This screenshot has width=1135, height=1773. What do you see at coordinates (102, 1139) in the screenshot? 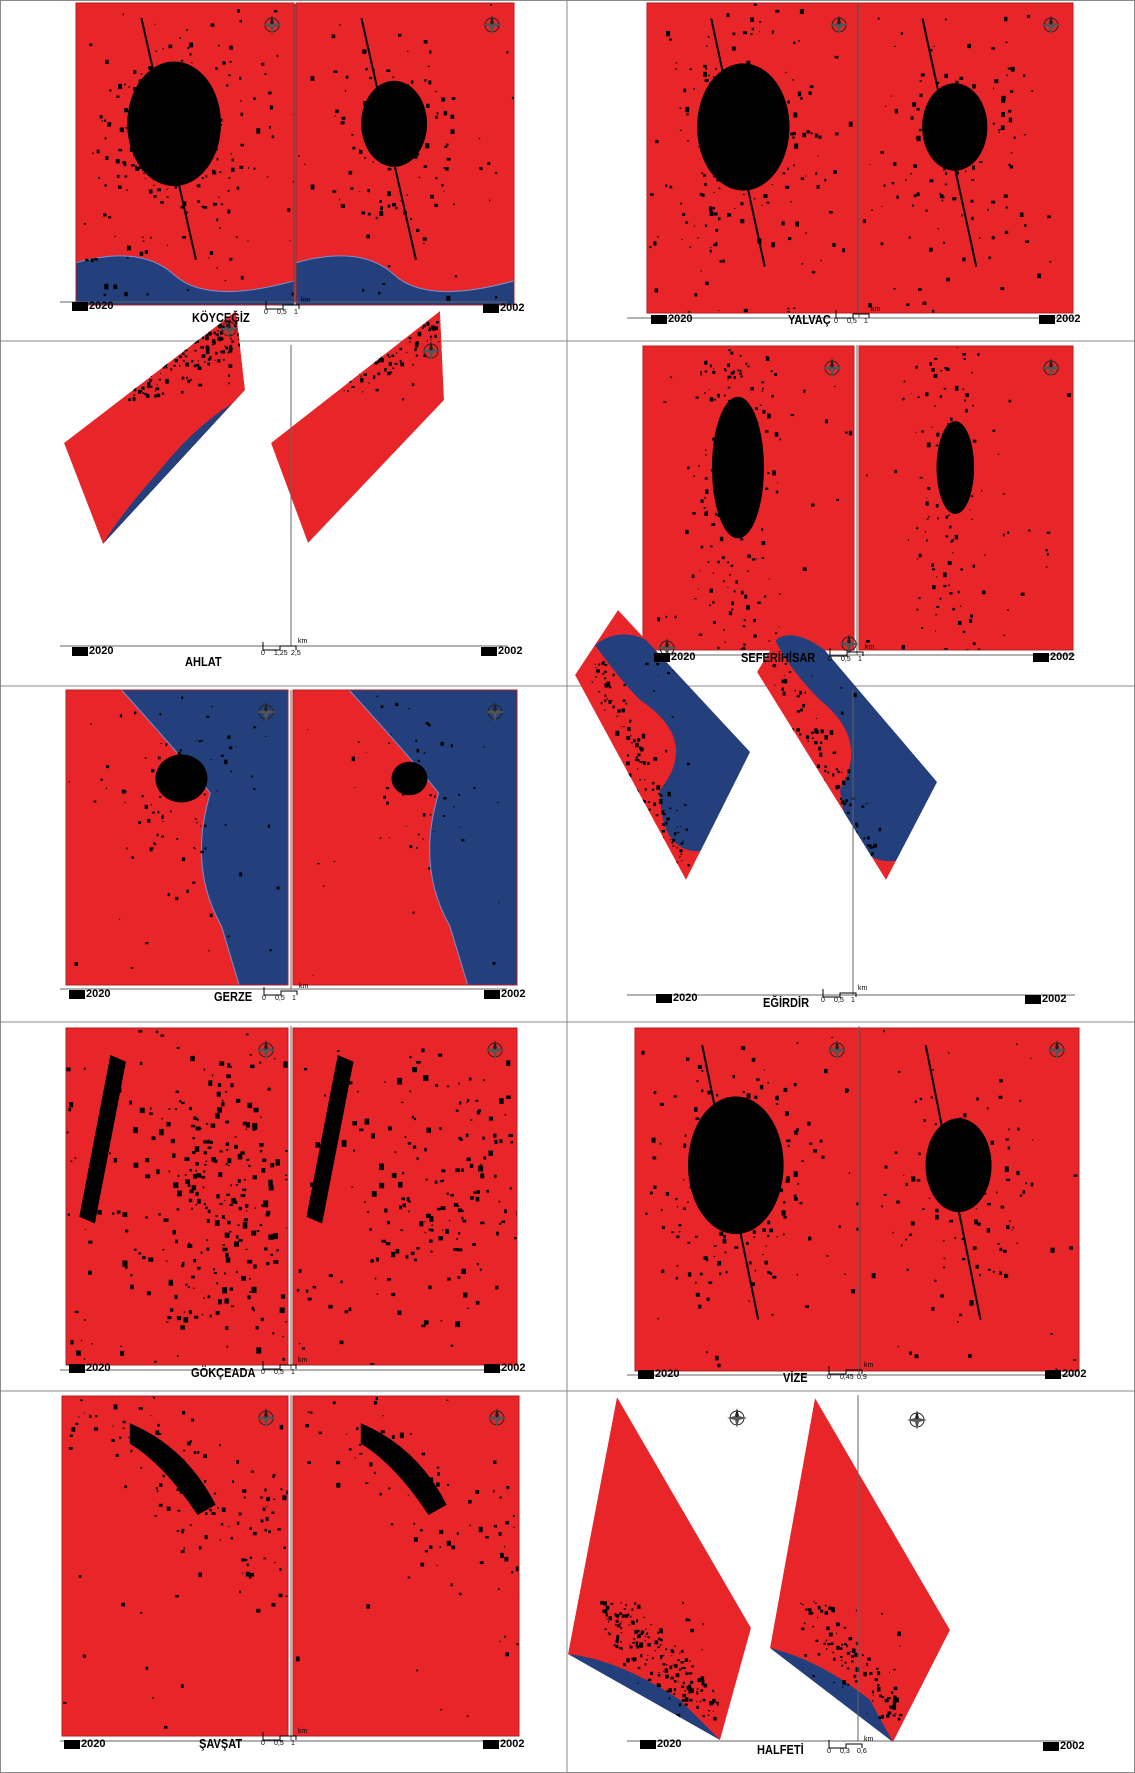
I see `airport-runway` at bounding box center [102, 1139].